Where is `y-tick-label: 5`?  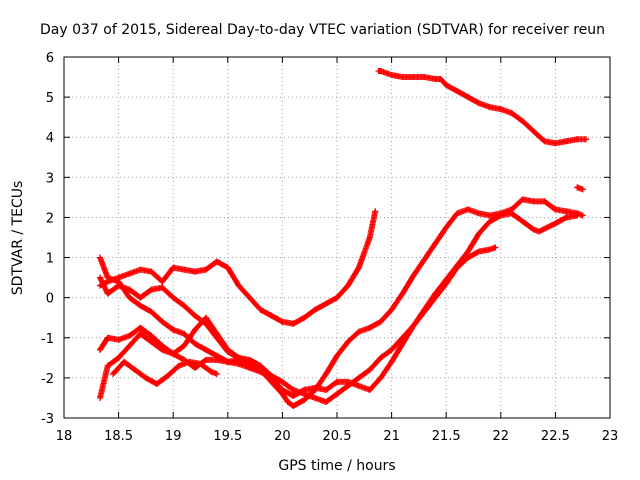
y-tick-label: 5 is located at coordinates (50, 98).